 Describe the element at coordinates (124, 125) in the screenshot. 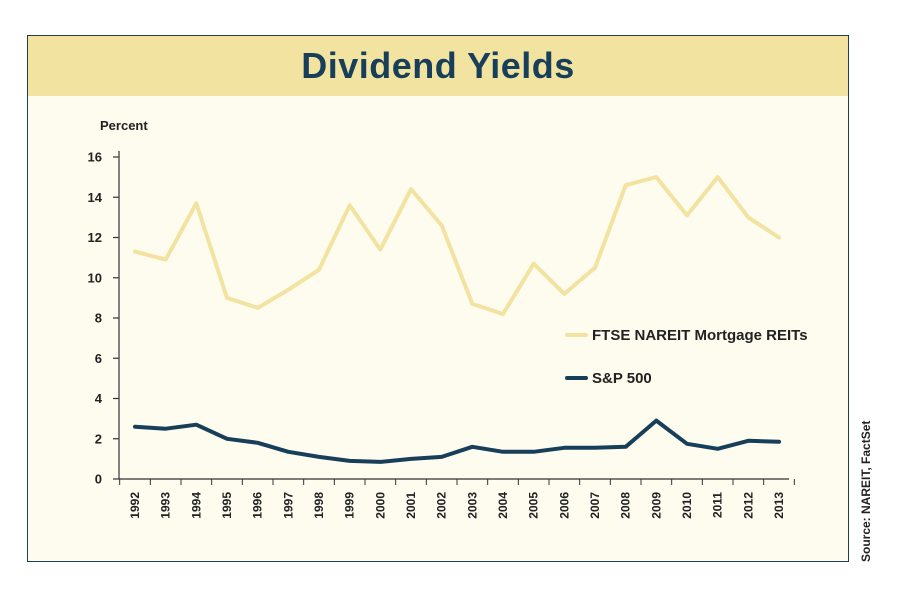

I see `y-axis-label: Percent` at that location.